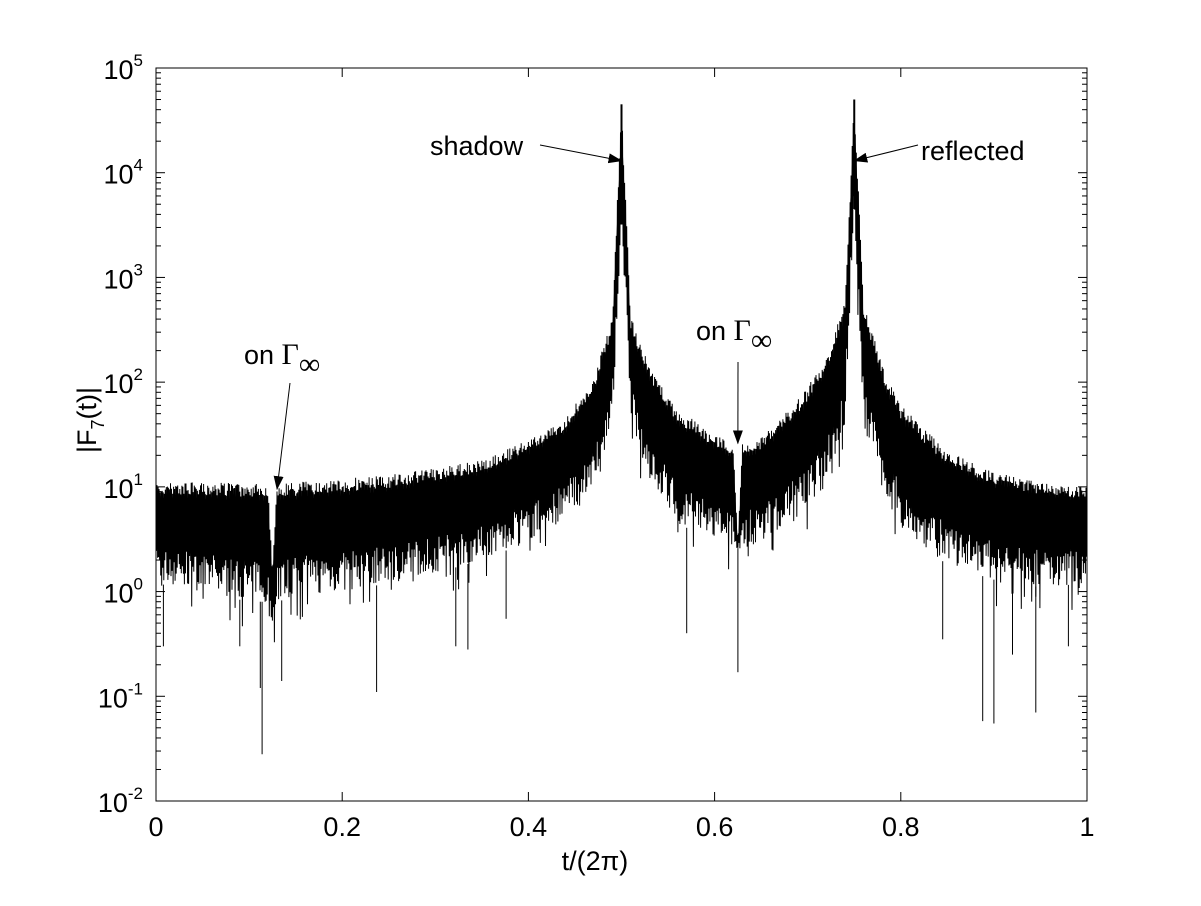 The image size is (1201, 906). I want to click on x-tick-label: 1, so click(1086, 827).